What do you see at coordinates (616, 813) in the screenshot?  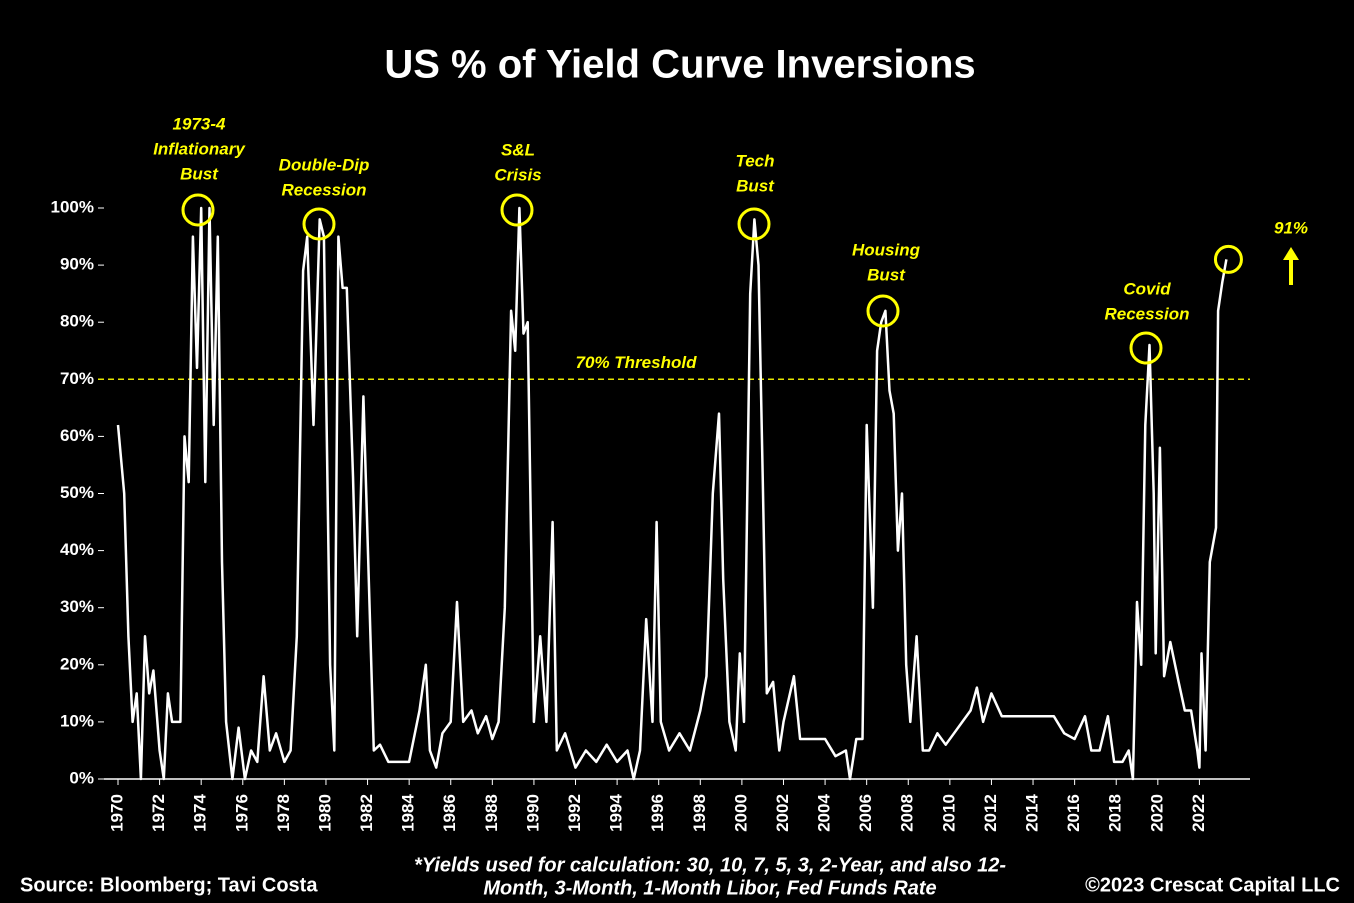 I see `x-tick-label: 1994` at bounding box center [616, 813].